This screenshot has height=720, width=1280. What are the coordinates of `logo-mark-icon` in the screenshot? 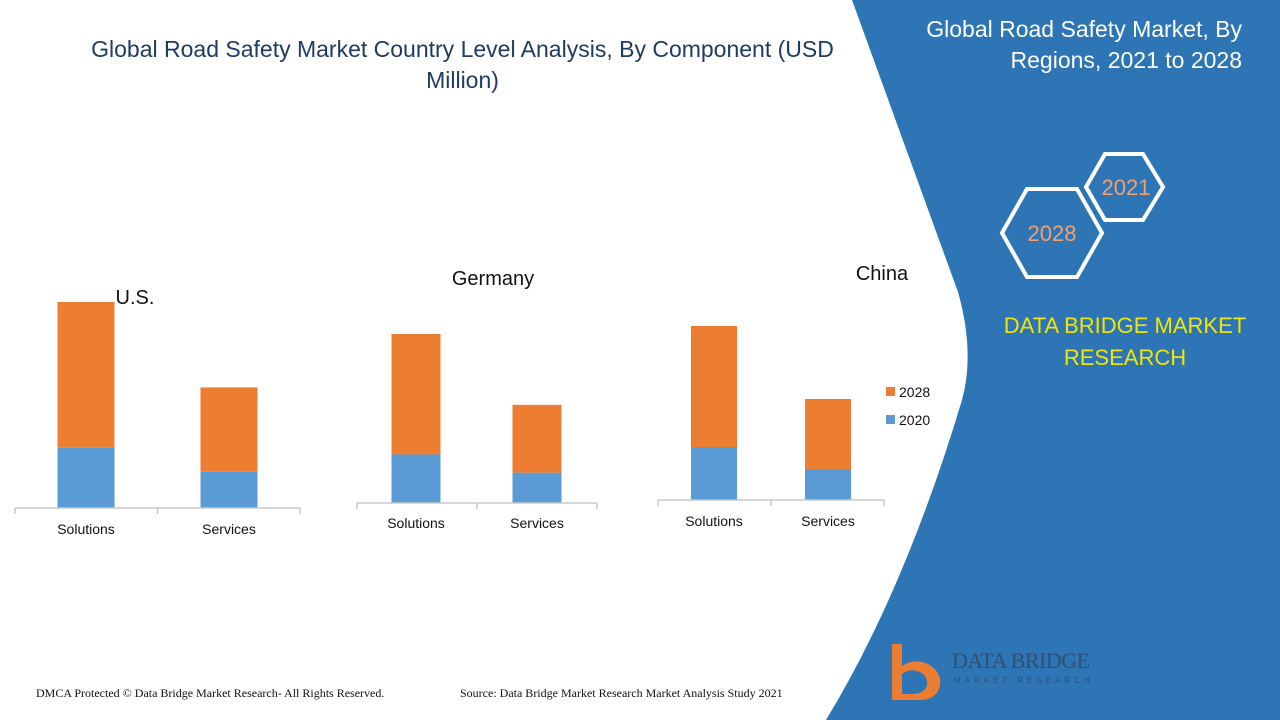 It's located at (916, 672).